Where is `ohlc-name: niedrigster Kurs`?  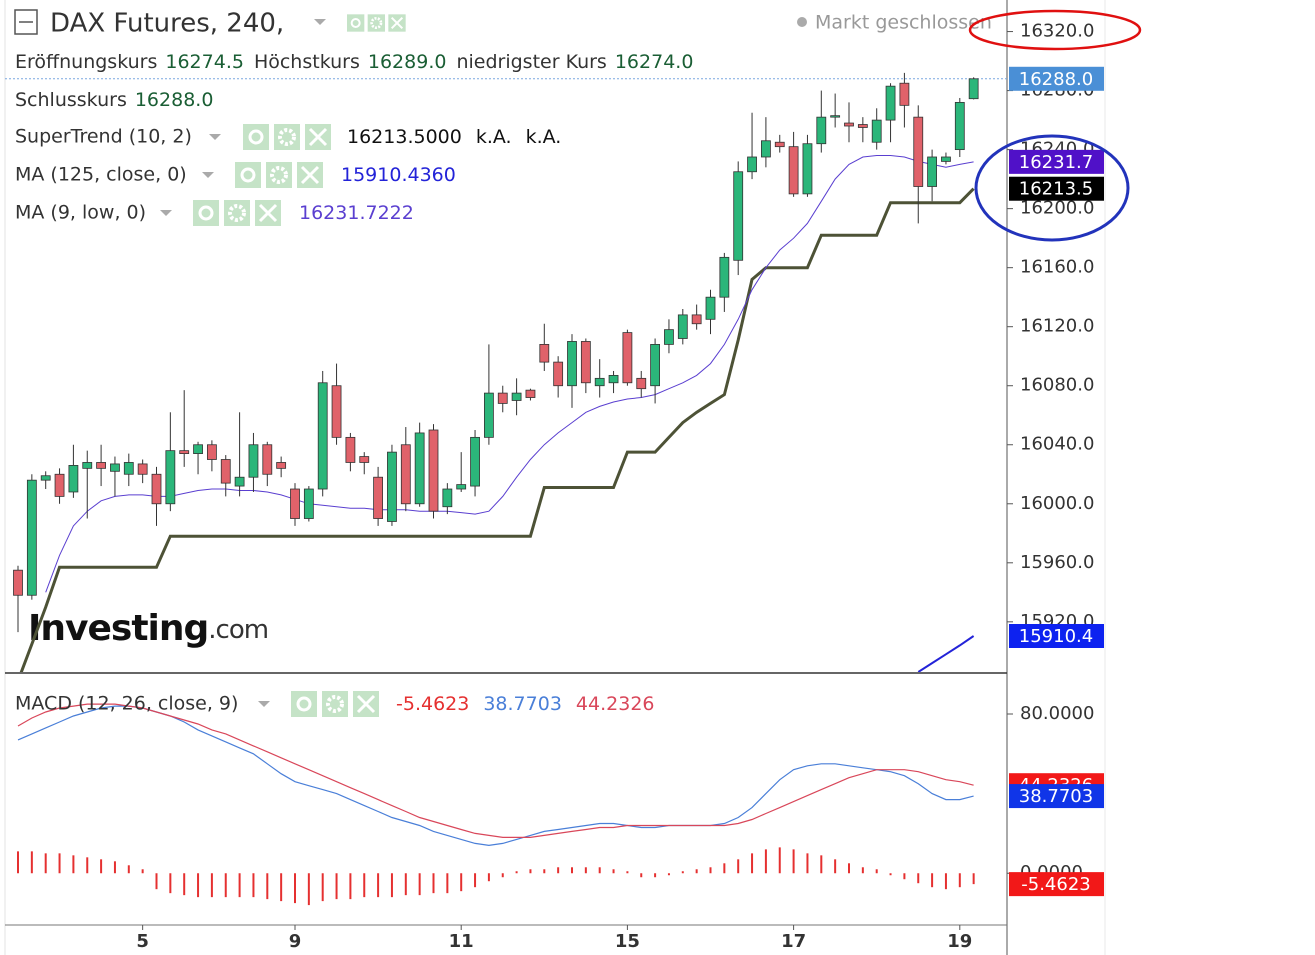 ohlc-name: niedrigster Kurs is located at coordinates (531, 62).